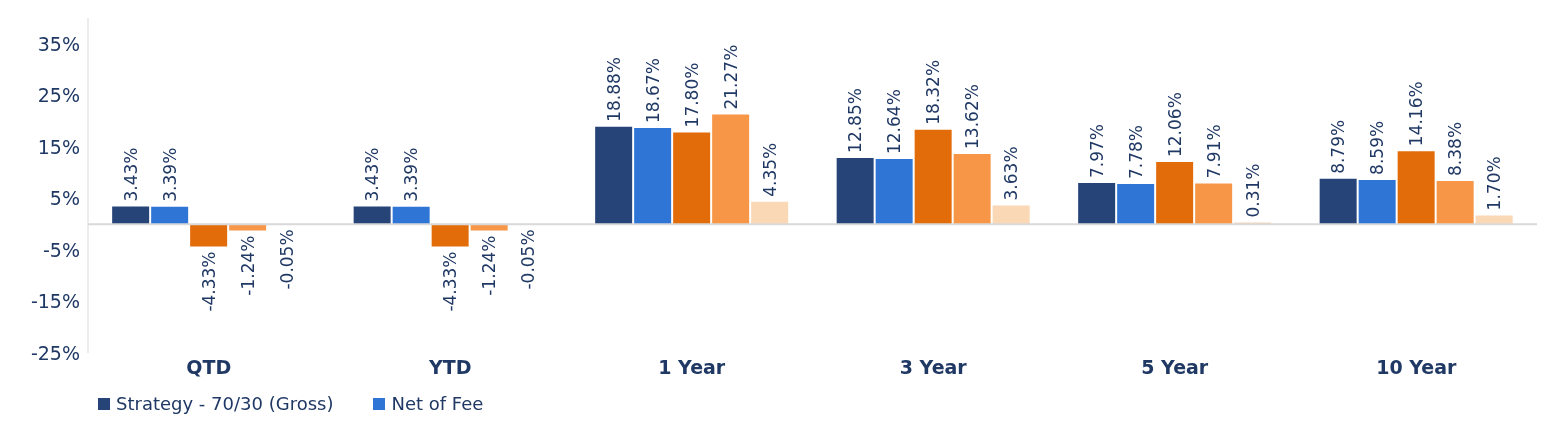  Describe the element at coordinates (652, 90) in the screenshot. I see `data-label: 18.67%` at that location.